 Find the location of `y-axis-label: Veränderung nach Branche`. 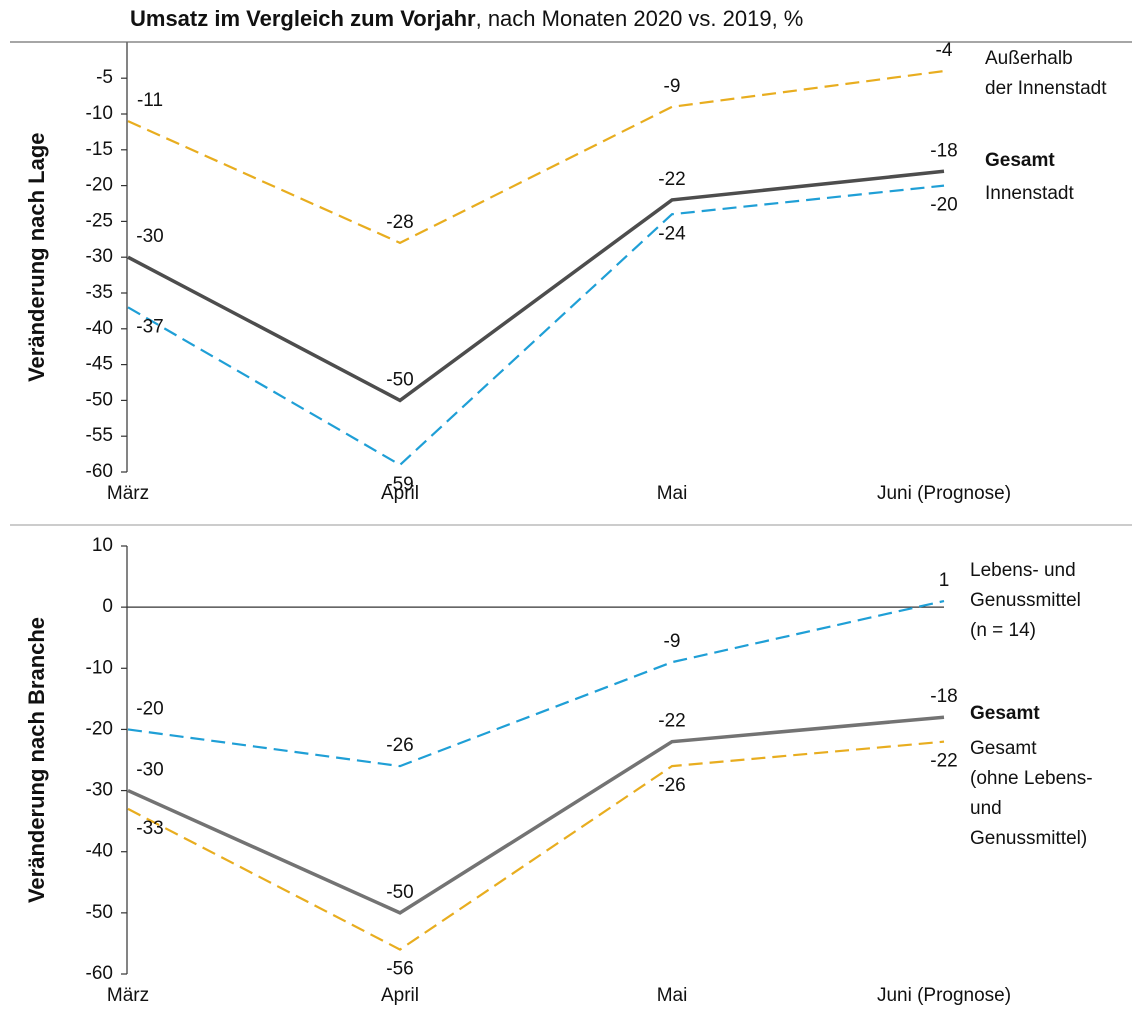

y-axis-label: Veränderung nach Branche is located at coordinates (36, 760).